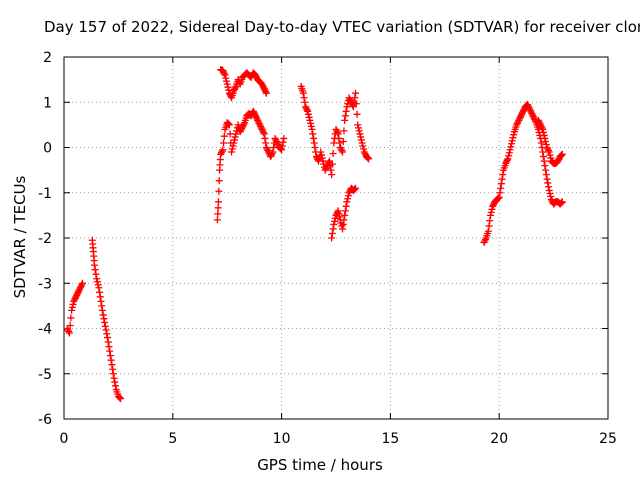 Image resolution: width=640 pixels, height=480 pixels. What do you see at coordinates (320, 465) in the screenshot?
I see `x-axis-label: GPS time / hours` at bounding box center [320, 465].